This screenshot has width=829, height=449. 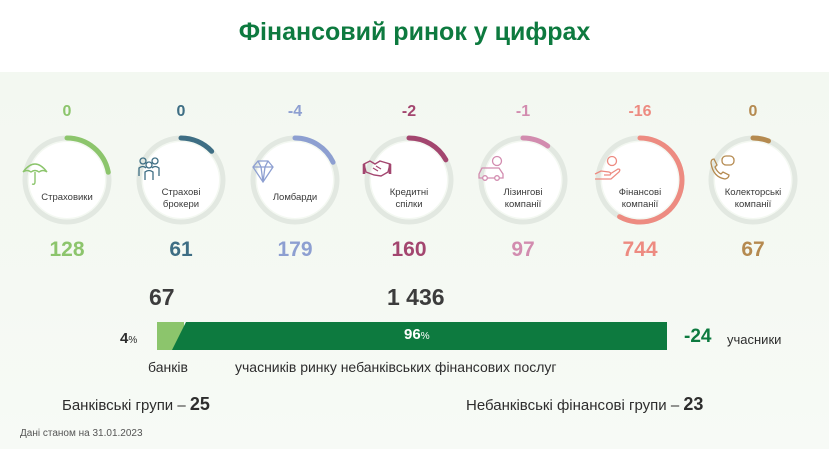 I want to click on footnote: Дані станом на 31.01.2023, so click(x=81, y=433).